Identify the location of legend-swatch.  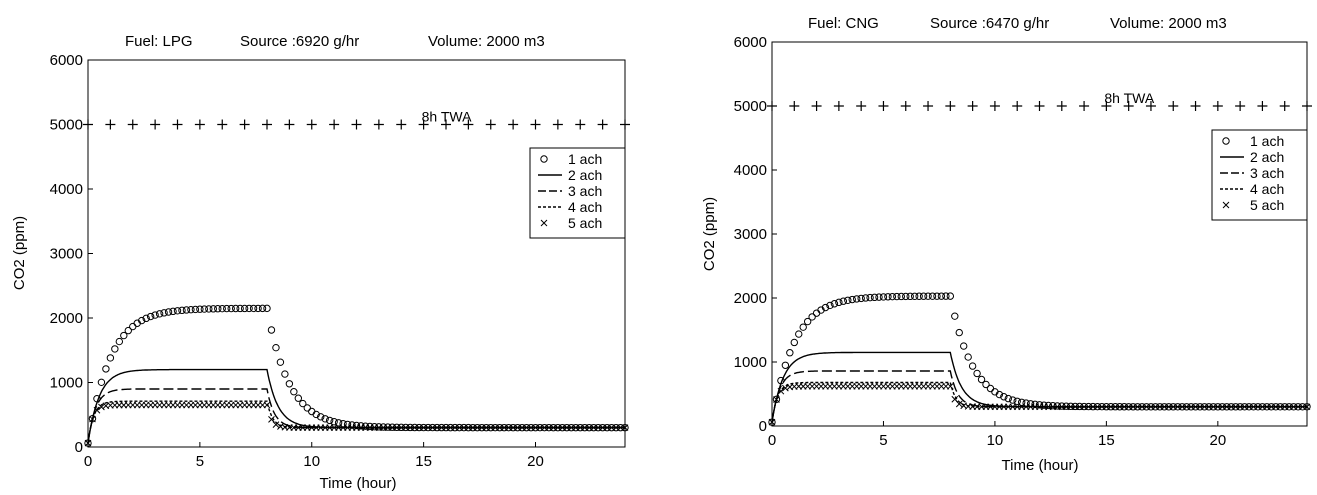
(544, 223).